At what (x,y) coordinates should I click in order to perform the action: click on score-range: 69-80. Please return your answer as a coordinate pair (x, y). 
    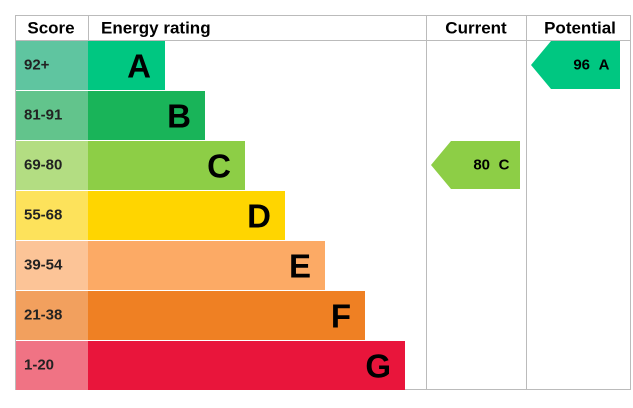
    Looking at the image, I should click on (43, 165).